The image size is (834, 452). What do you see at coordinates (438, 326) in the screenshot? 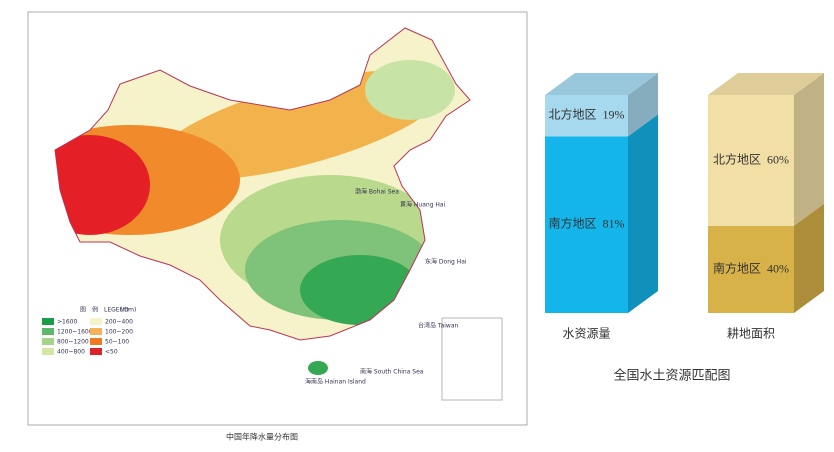
I see `sea-label: 台湾岛 Taiwan` at bounding box center [438, 326].